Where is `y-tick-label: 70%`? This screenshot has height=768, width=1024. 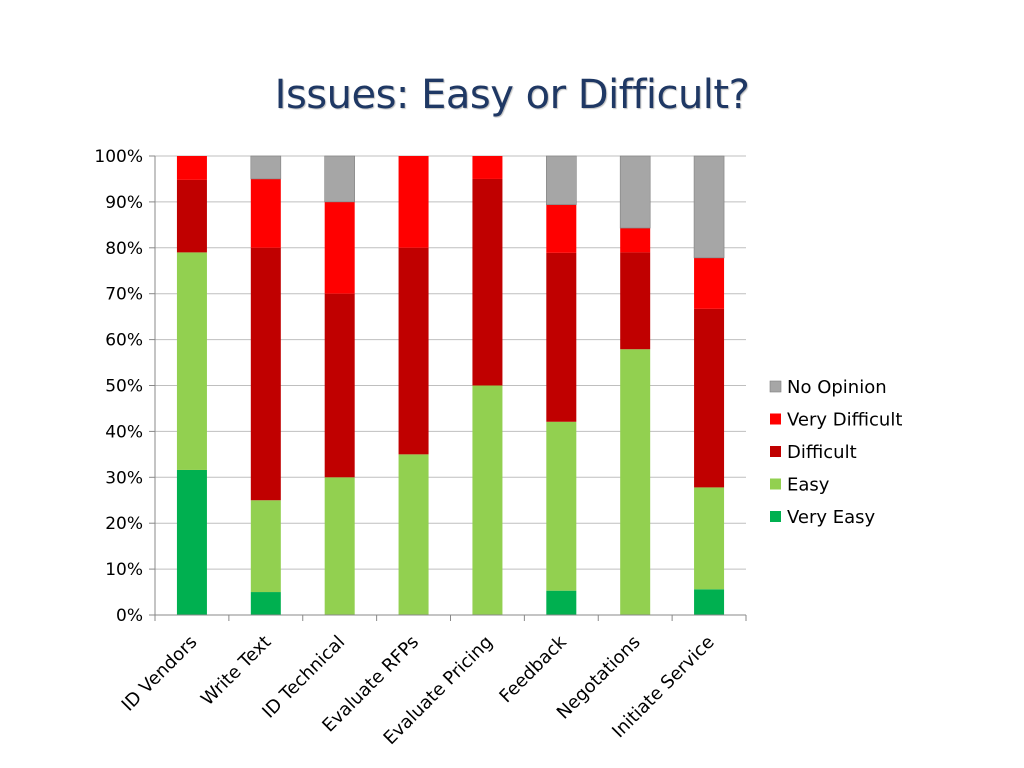 y-tick-label: 70% is located at coordinates (124, 295).